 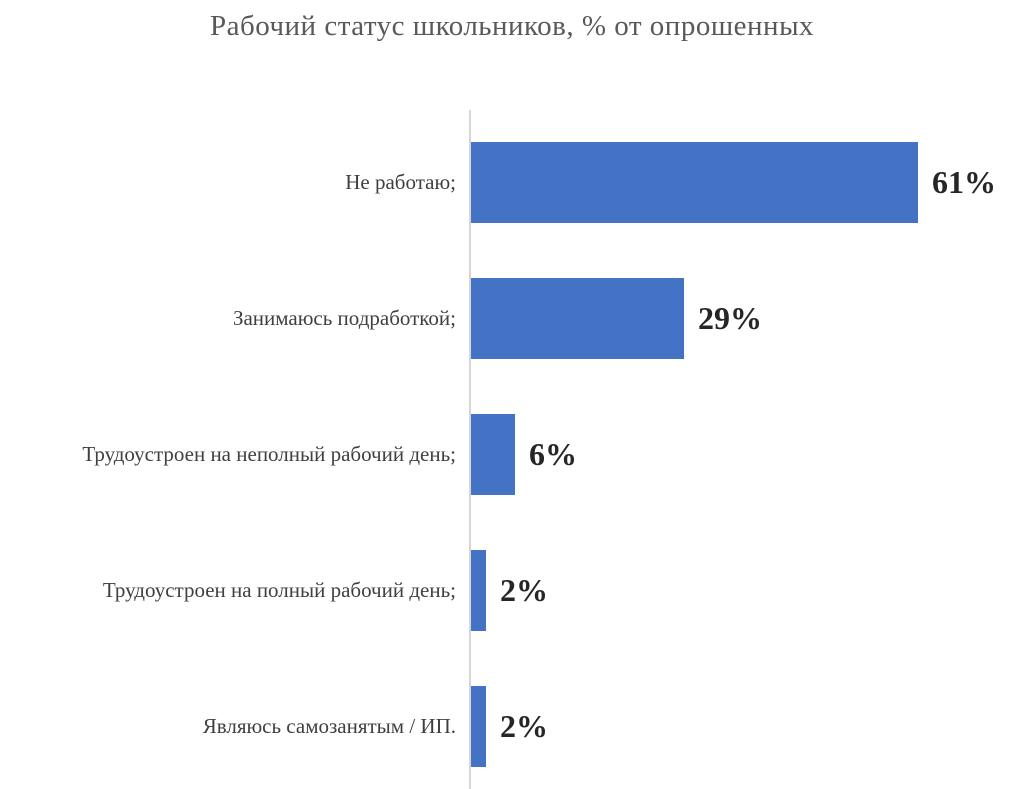 What do you see at coordinates (964, 182) in the screenshot?
I see `value-label: 61%` at bounding box center [964, 182].